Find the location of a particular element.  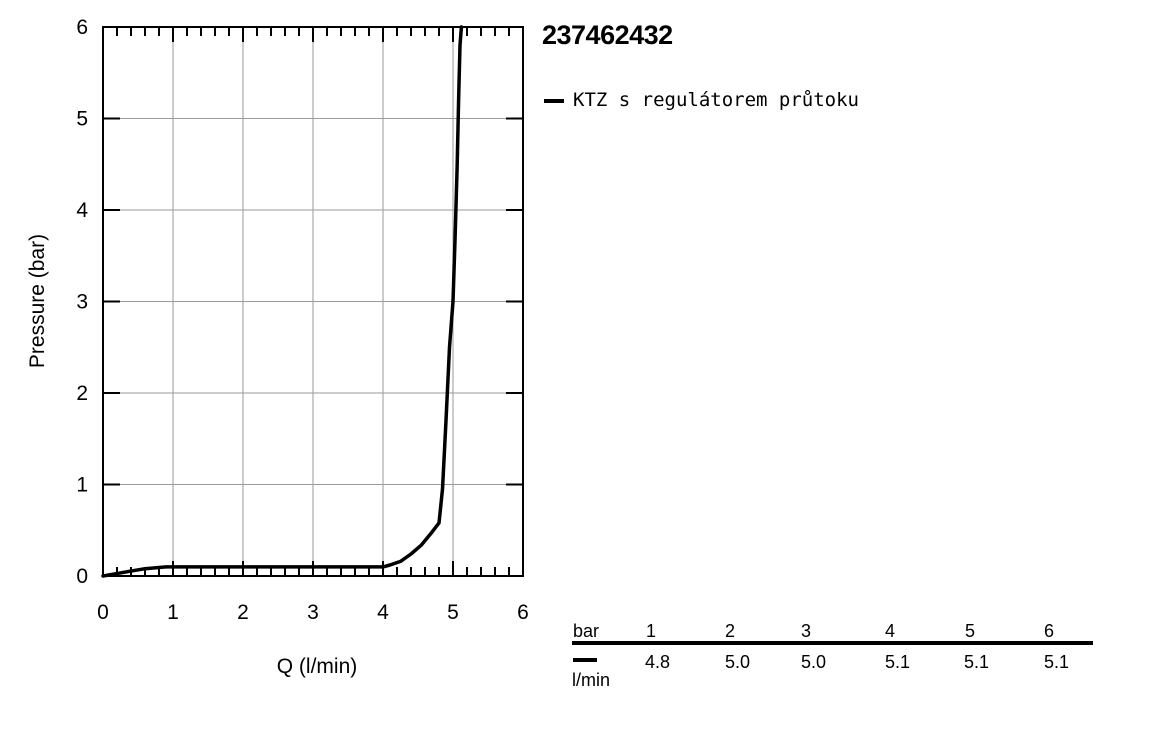

table-header-cell: 3 is located at coordinates (806, 631).